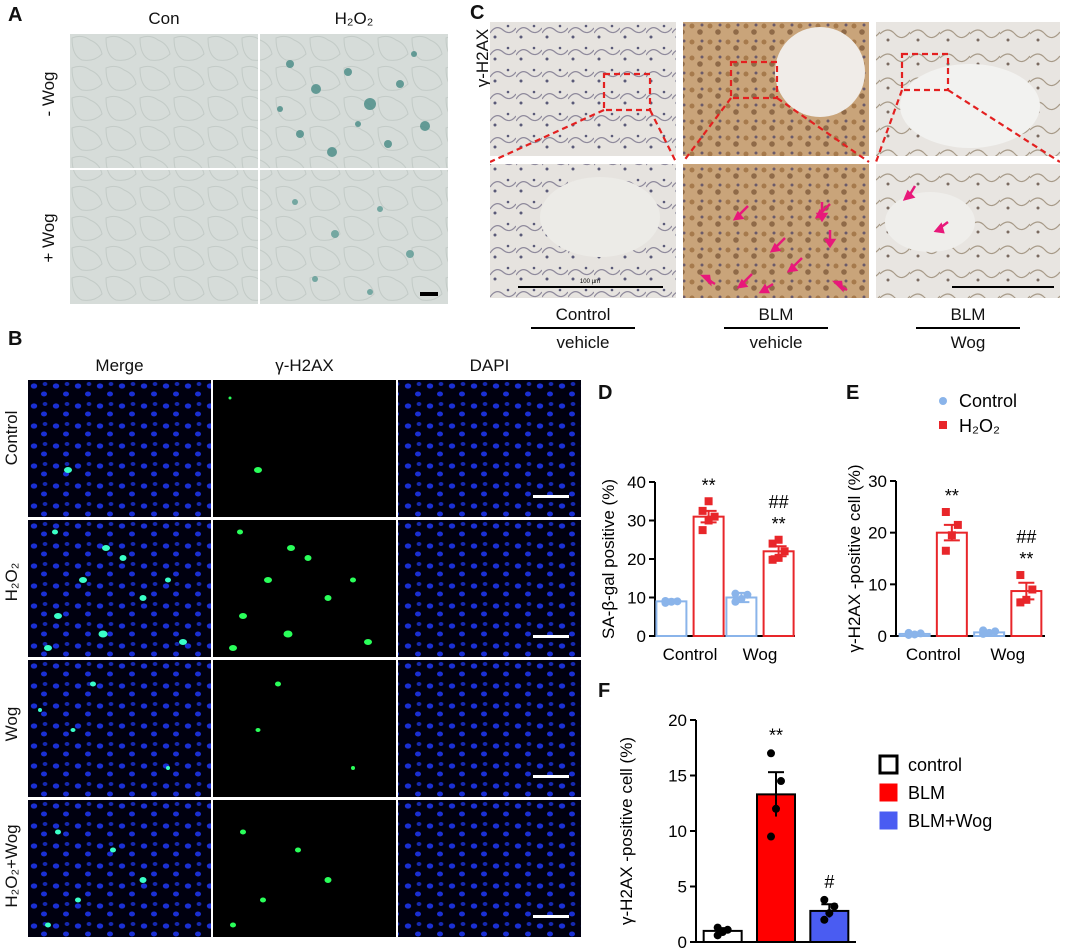 This screenshot has width=1065, height=951. What do you see at coordinates (943, 425) in the screenshot?
I see `chart-e-legend-marker-h2o2` at bounding box center [943, 425].